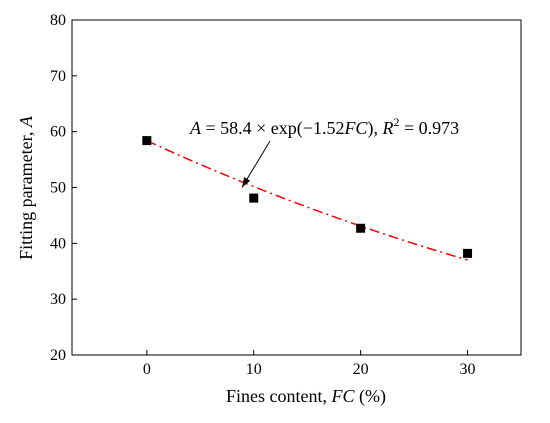 The width and height of the screenshot is (550, 423). Describe the element at coordinates (26, 121) in the screenshot. I see `y-axis-title-var: A` at that location.